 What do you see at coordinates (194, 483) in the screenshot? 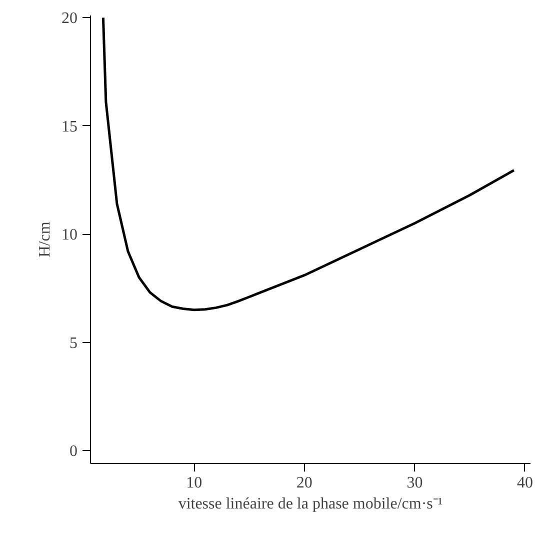
I see `x-tick-label: 10` at bounding box center [194, 483].